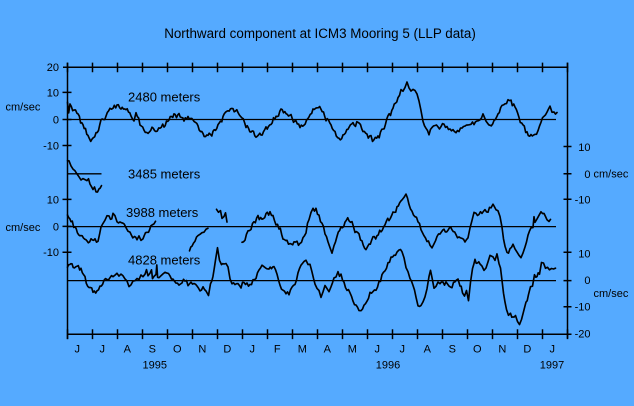 Image resolution: width=634 pixels, height=406 pixels. What do you see at coordinates (277, 349) in the screenshot?
I see `svg-text: F` at bounding box center [277, 349].